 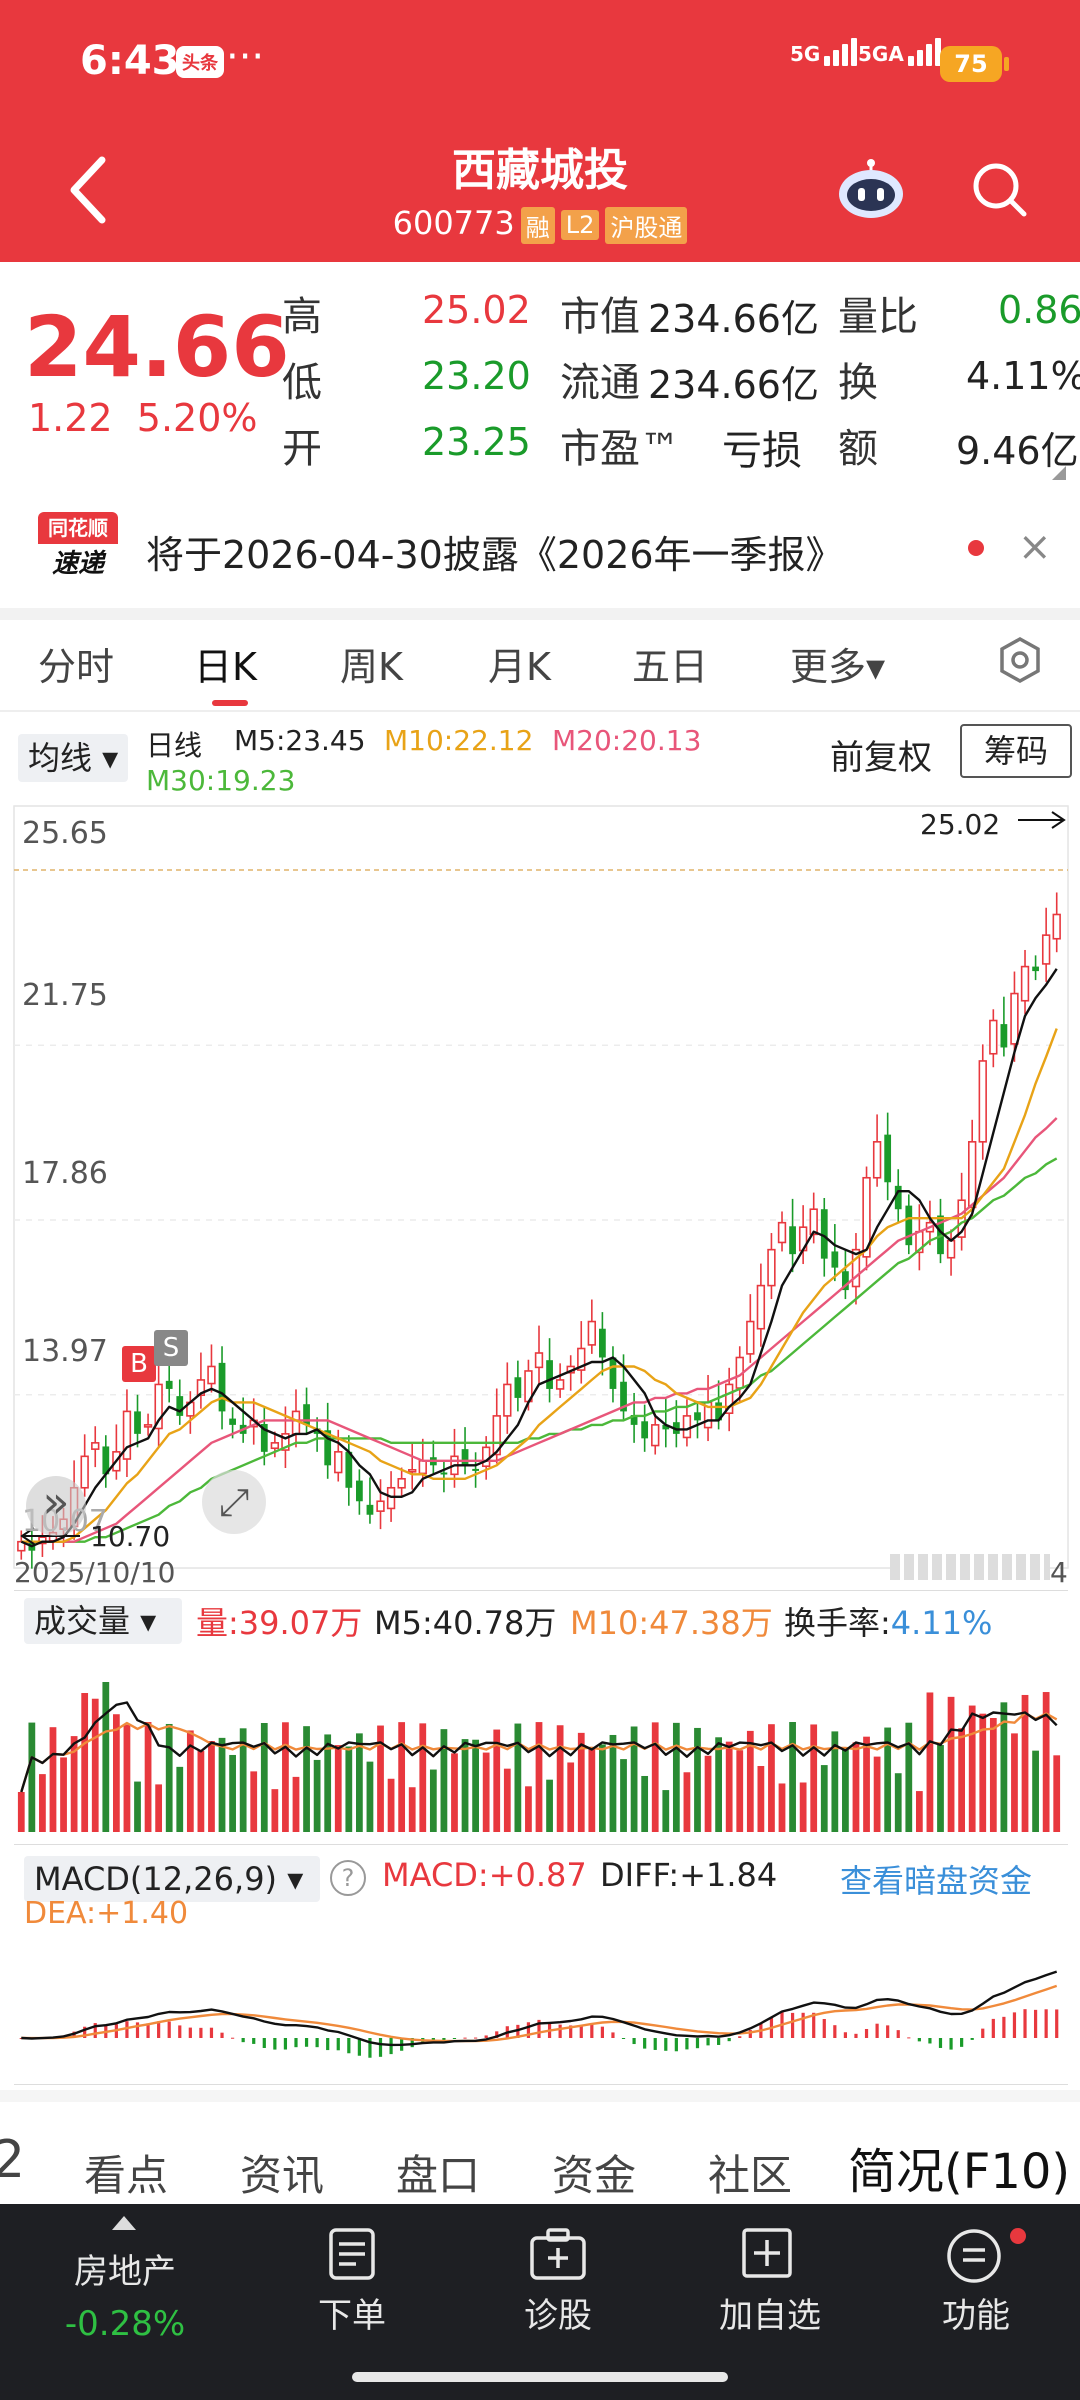 What do you see at coordinates (670, 667) in the screenshot?
I see `tab-five-day: 五日` at bounding box center [670, 667].